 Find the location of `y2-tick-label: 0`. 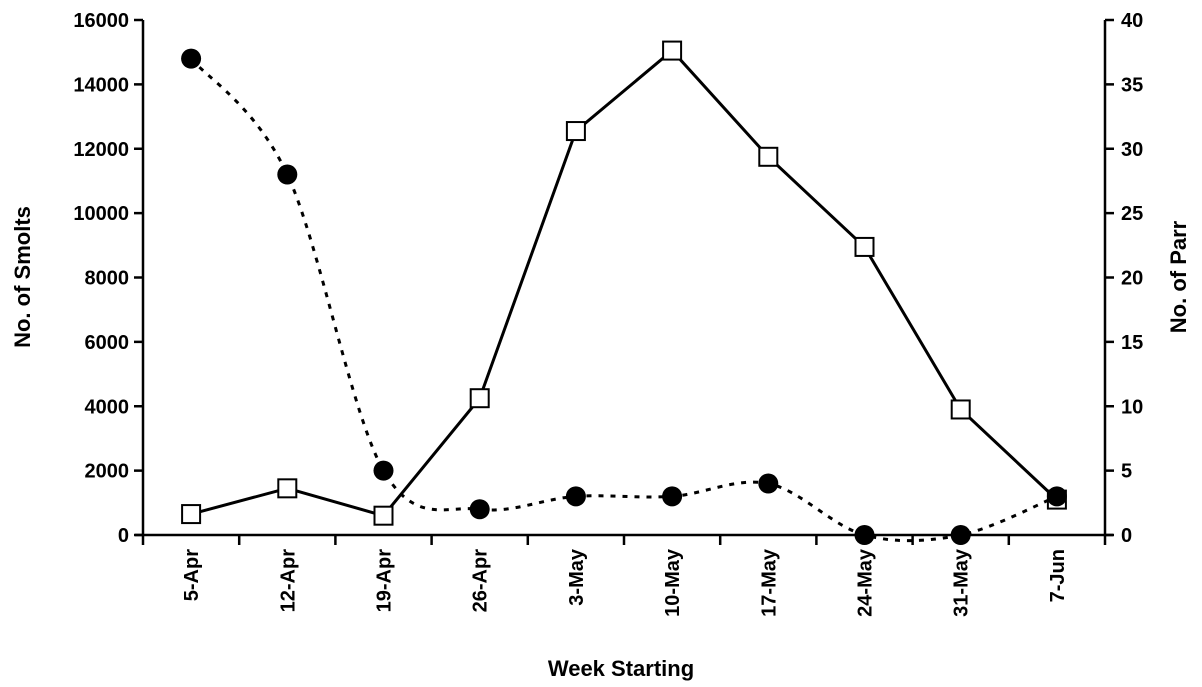

y2-tick-label: 0 is located at coordinates (1126, 536).